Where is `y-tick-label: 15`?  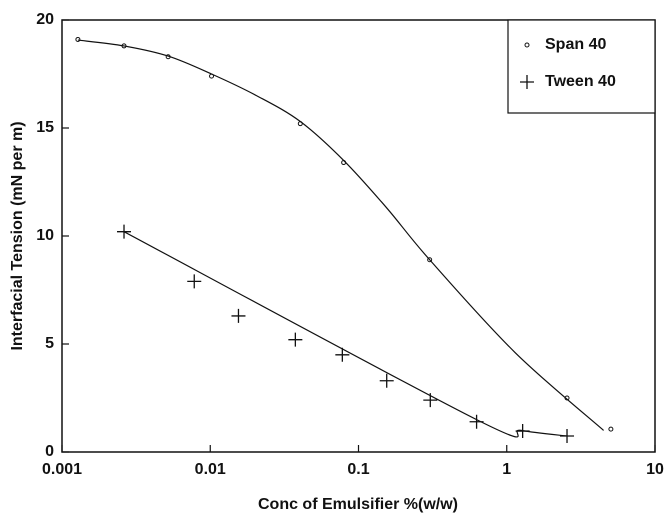
y-tick-label: 15 is located at coordinates (45, 127).